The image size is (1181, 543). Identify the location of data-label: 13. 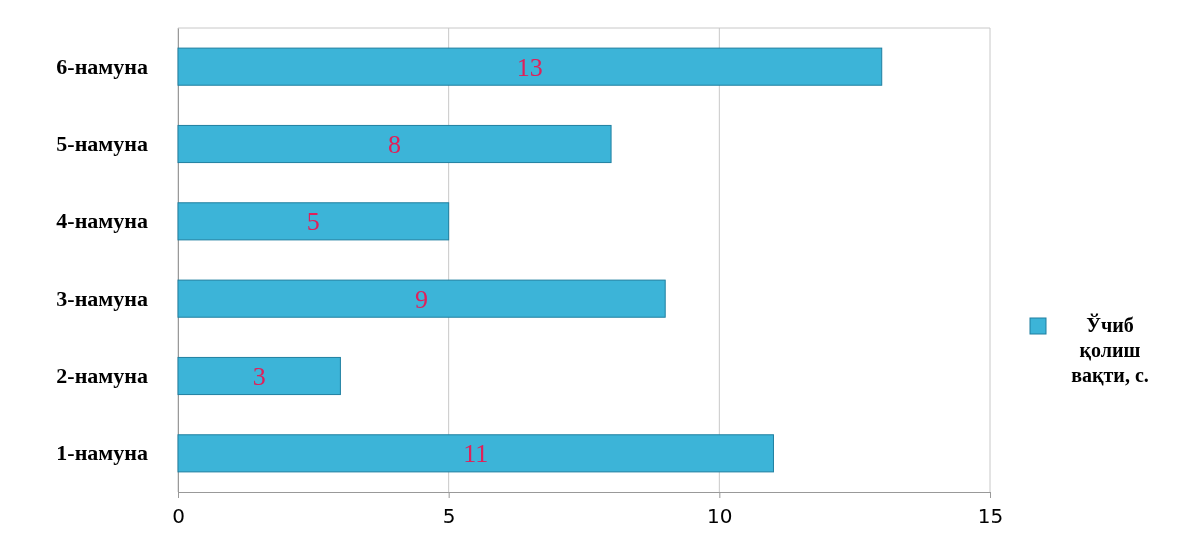
(529, 67).